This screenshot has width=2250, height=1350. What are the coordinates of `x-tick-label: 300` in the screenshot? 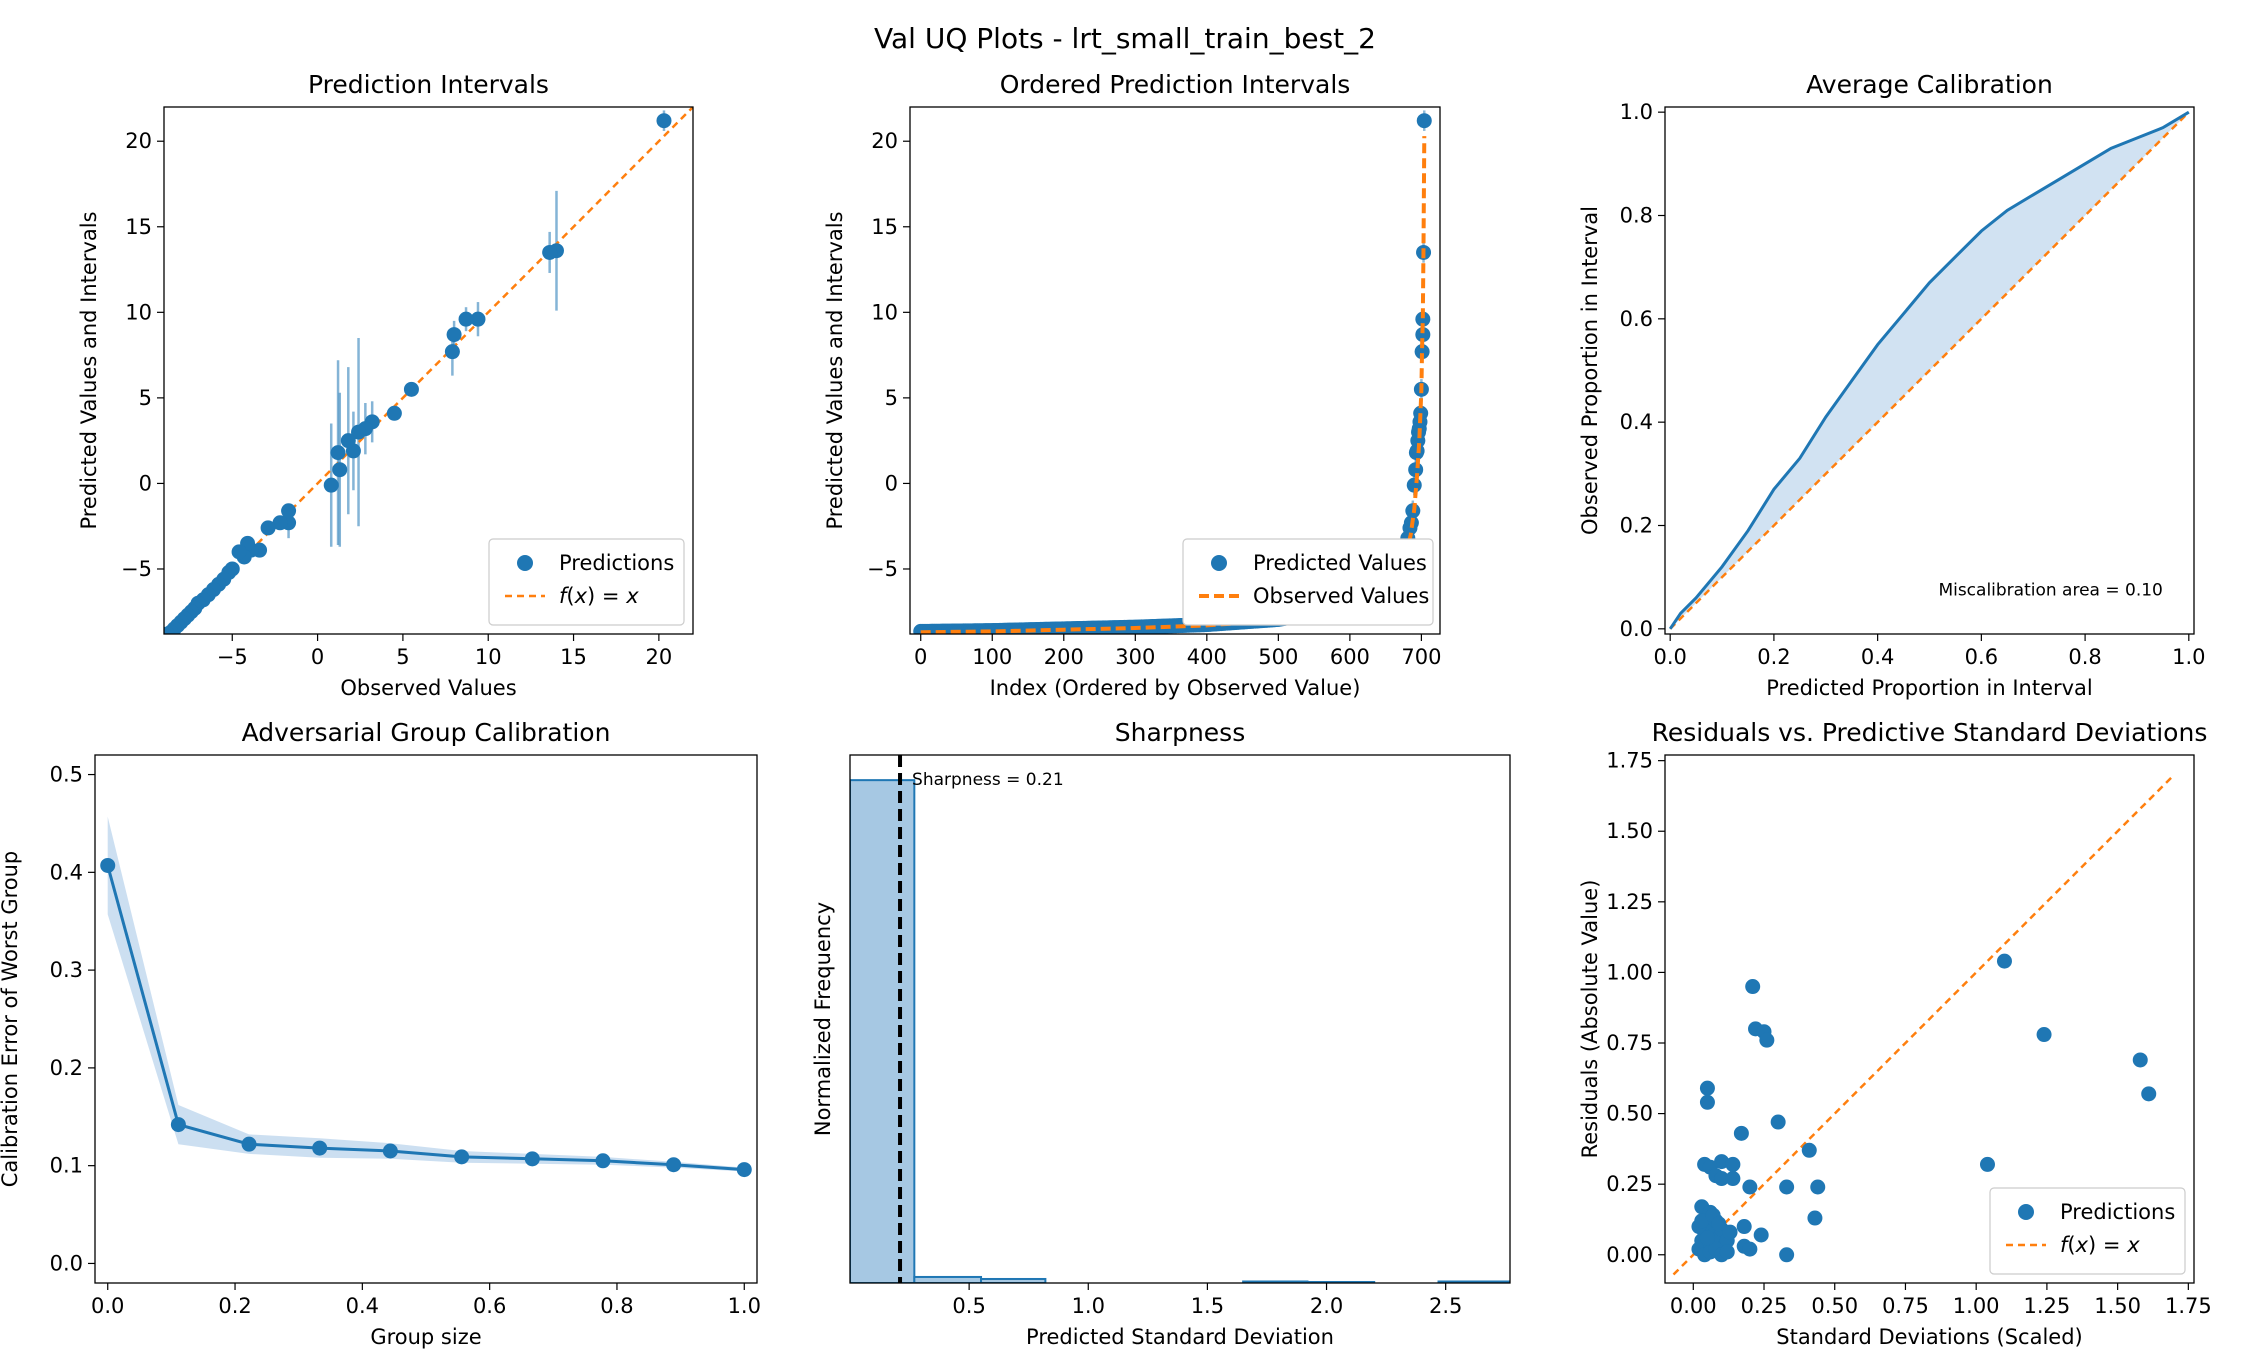 It's located at (1135, 657).